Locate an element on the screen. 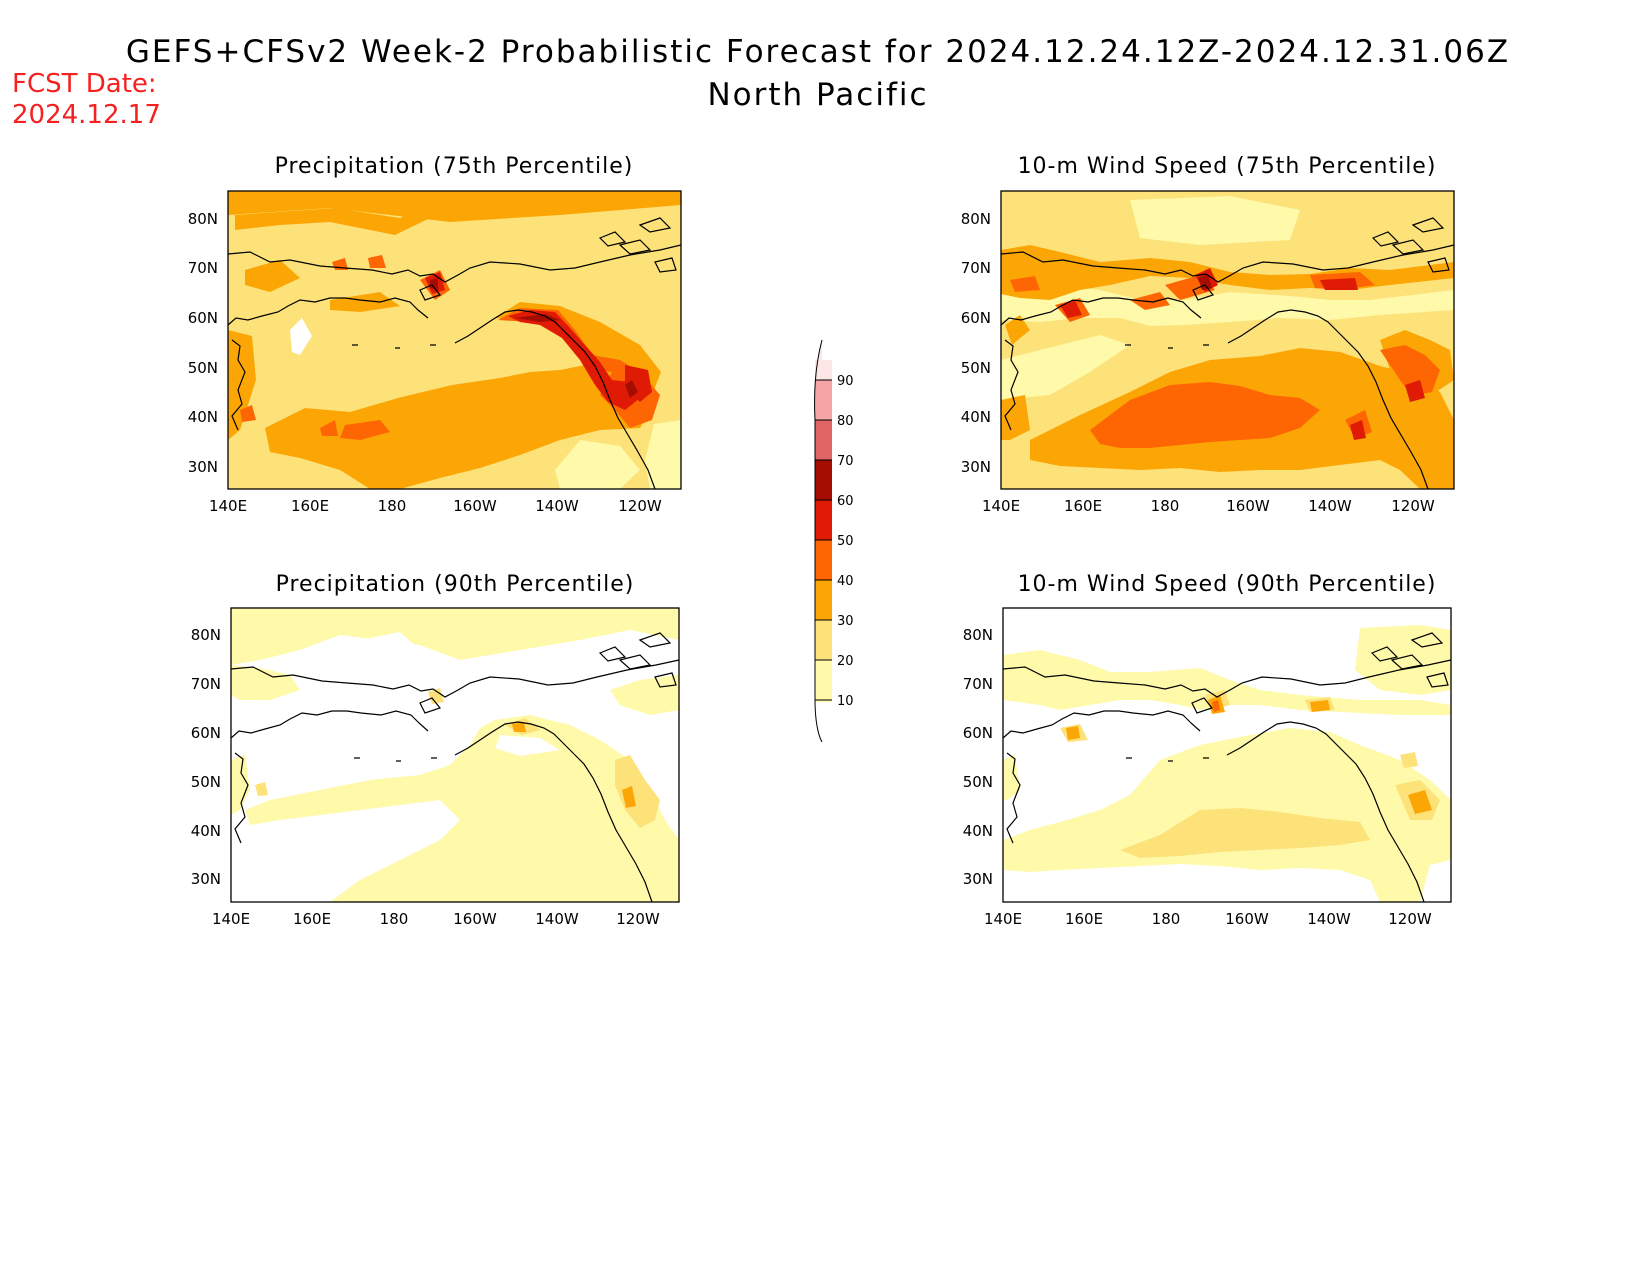 The width and height of the screenshot is (1650, 1275). colorbar-labels: 90 80 70 60 50 40 30 20 10 is located at coordinates (845, 541).